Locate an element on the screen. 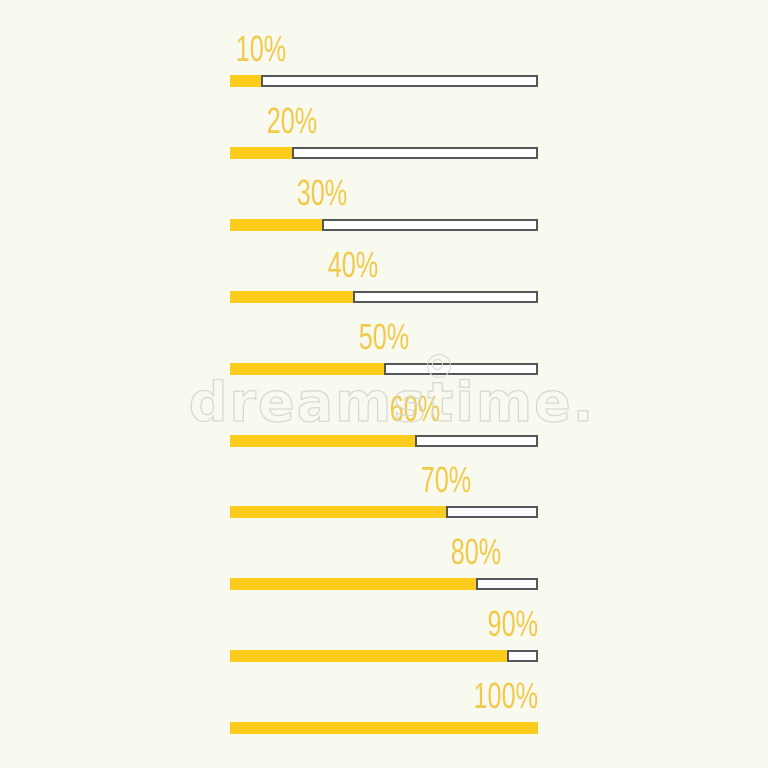  percent-label: 70% is located at coordinates (446, 480).